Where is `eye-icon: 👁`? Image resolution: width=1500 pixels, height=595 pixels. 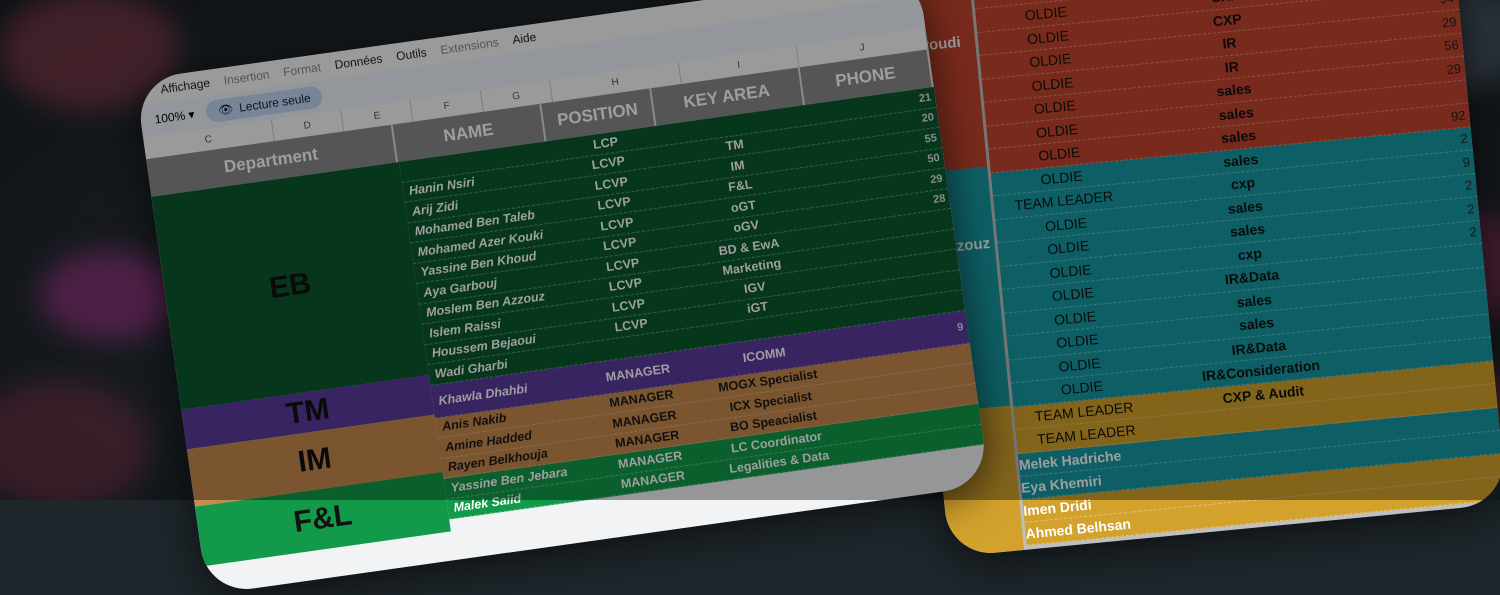 eye-icon: 👁 is located at coordinates (226, 109).